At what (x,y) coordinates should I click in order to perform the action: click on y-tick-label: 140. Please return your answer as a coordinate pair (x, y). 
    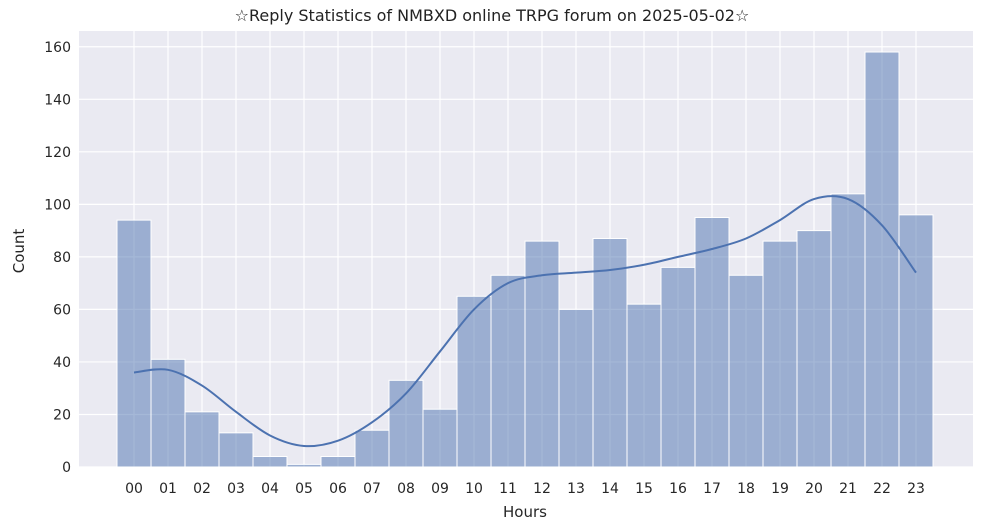
    Looking at the image, I should click on (57, 100).